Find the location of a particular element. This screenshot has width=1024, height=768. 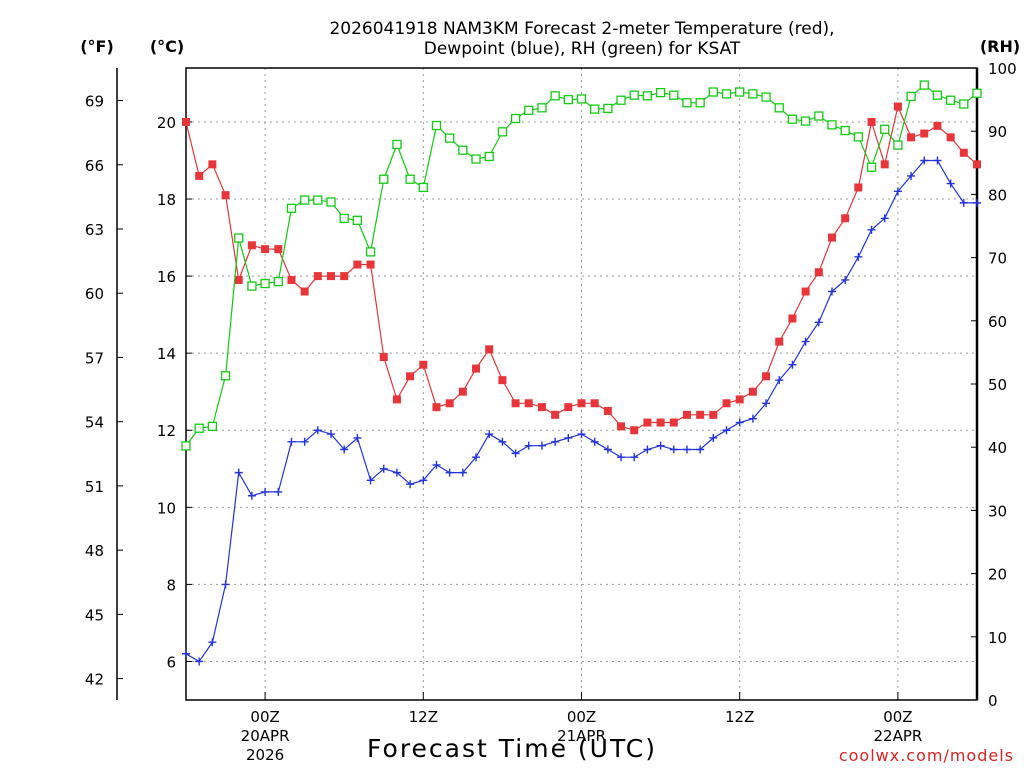

time-tick-date-4: 22APR is located at coordinates (897, 736).